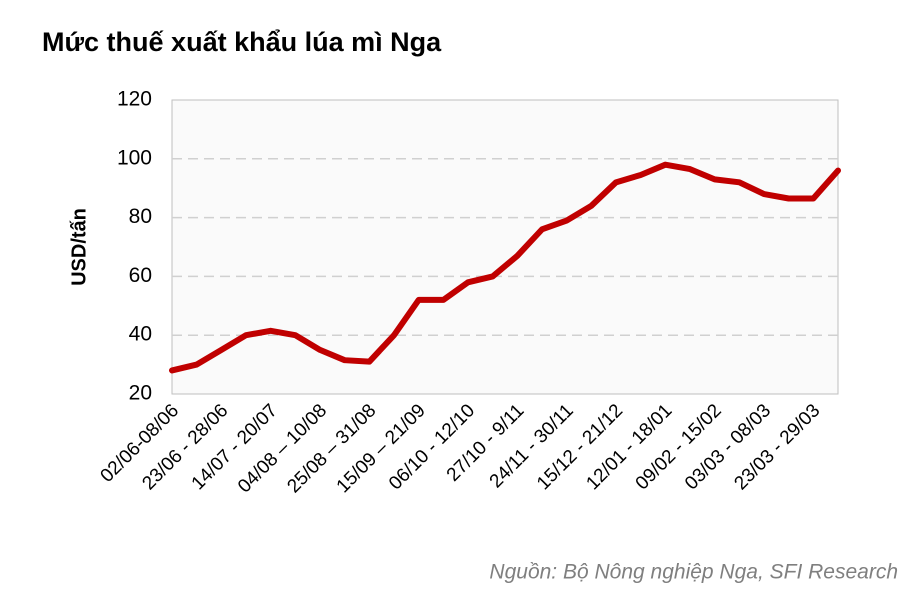  I want to click on y-tick-label: 20, so click(140, 393).